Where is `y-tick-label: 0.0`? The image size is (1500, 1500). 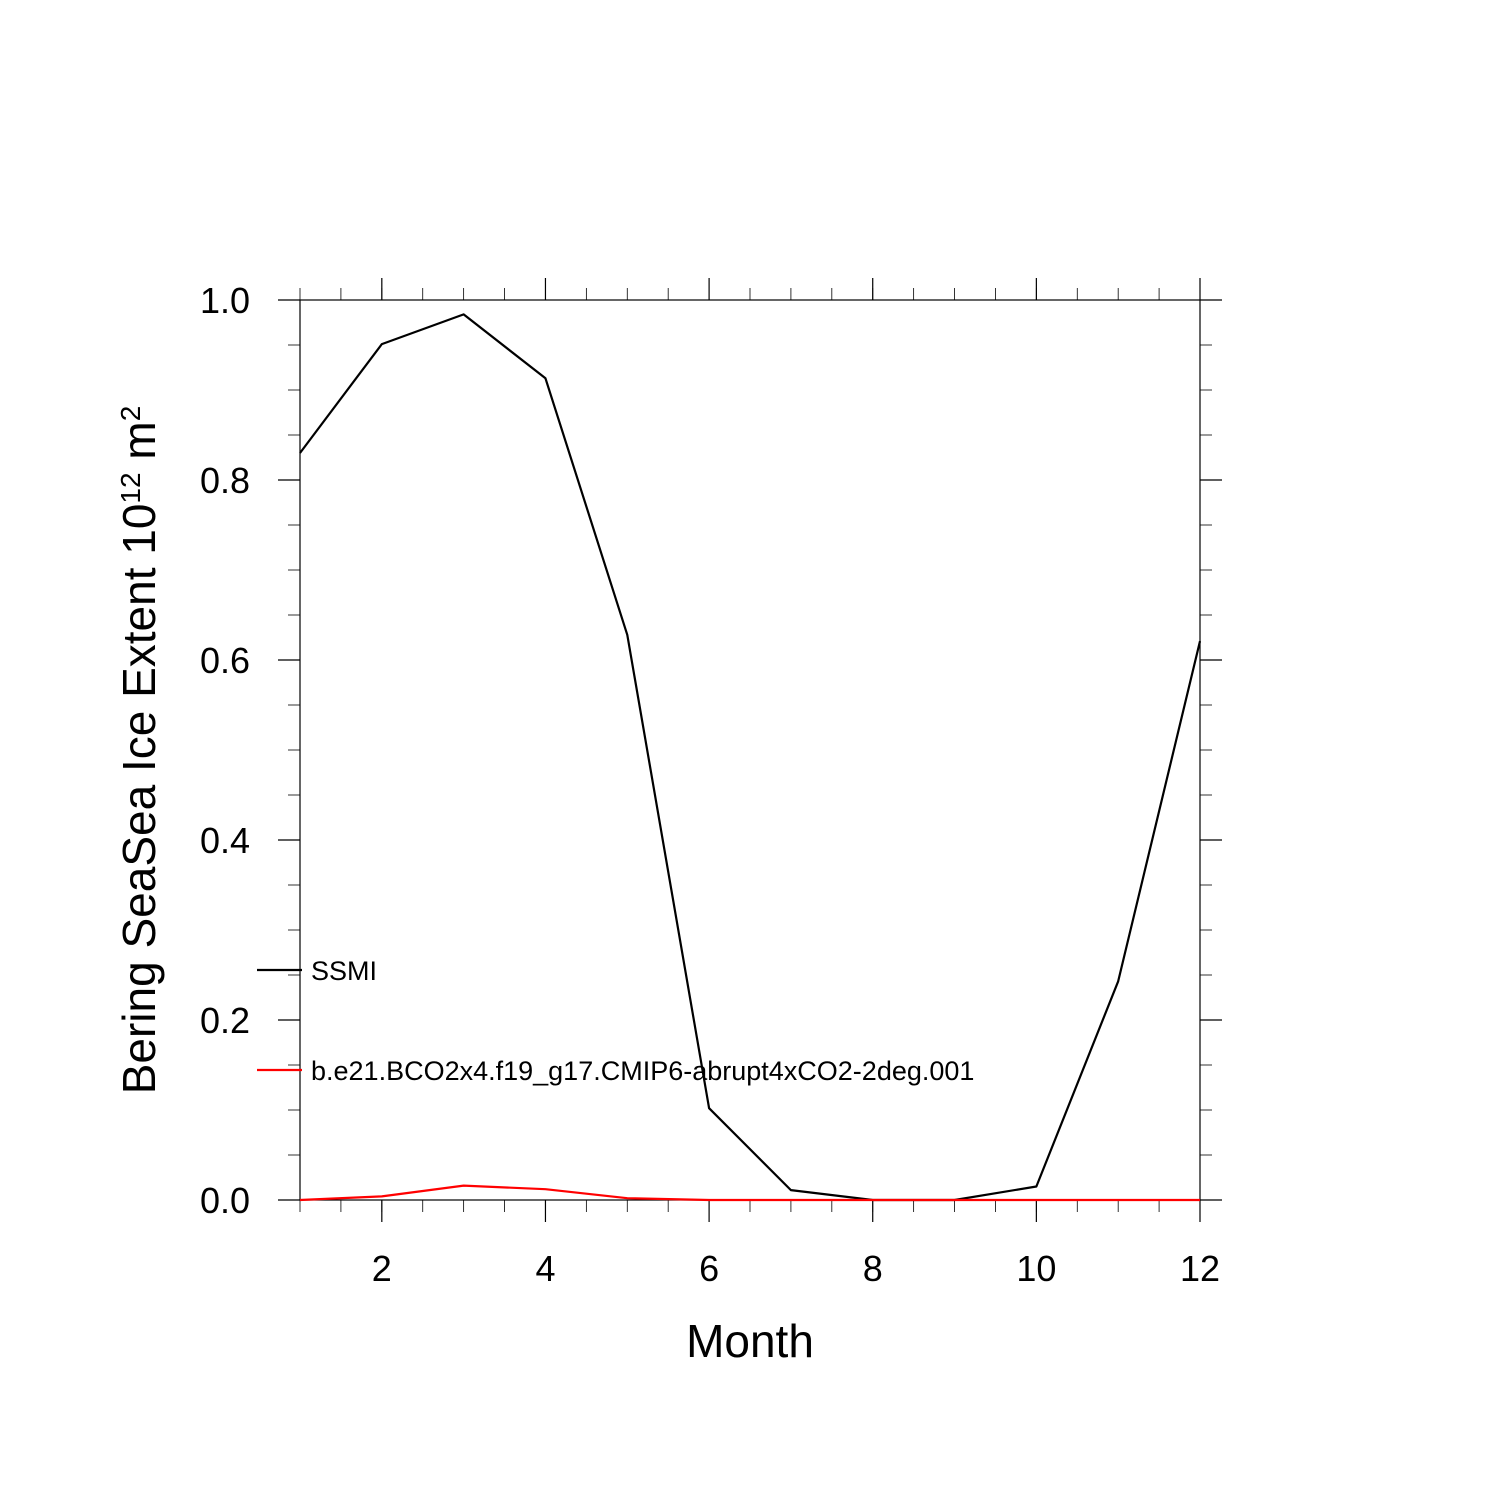
y-tick-label: 0.0 is located at coordinates (225, 1200).